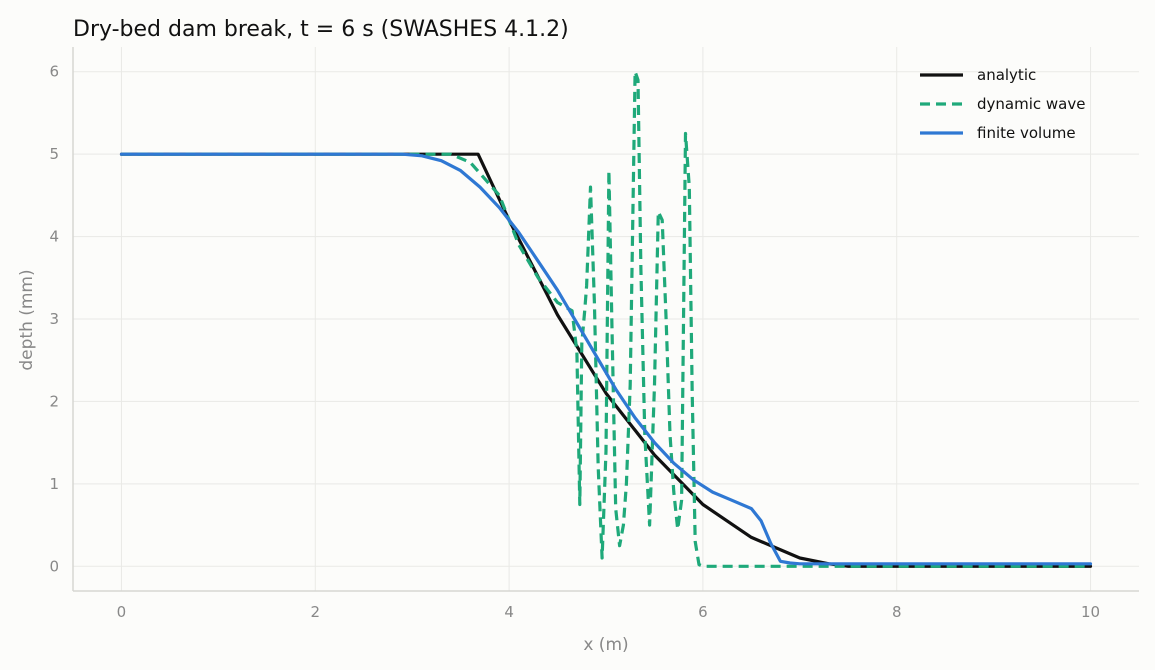 The height and width of the screenshot is (670, 1155). I want to click on x-tick-label: 6, so click(703, 612).